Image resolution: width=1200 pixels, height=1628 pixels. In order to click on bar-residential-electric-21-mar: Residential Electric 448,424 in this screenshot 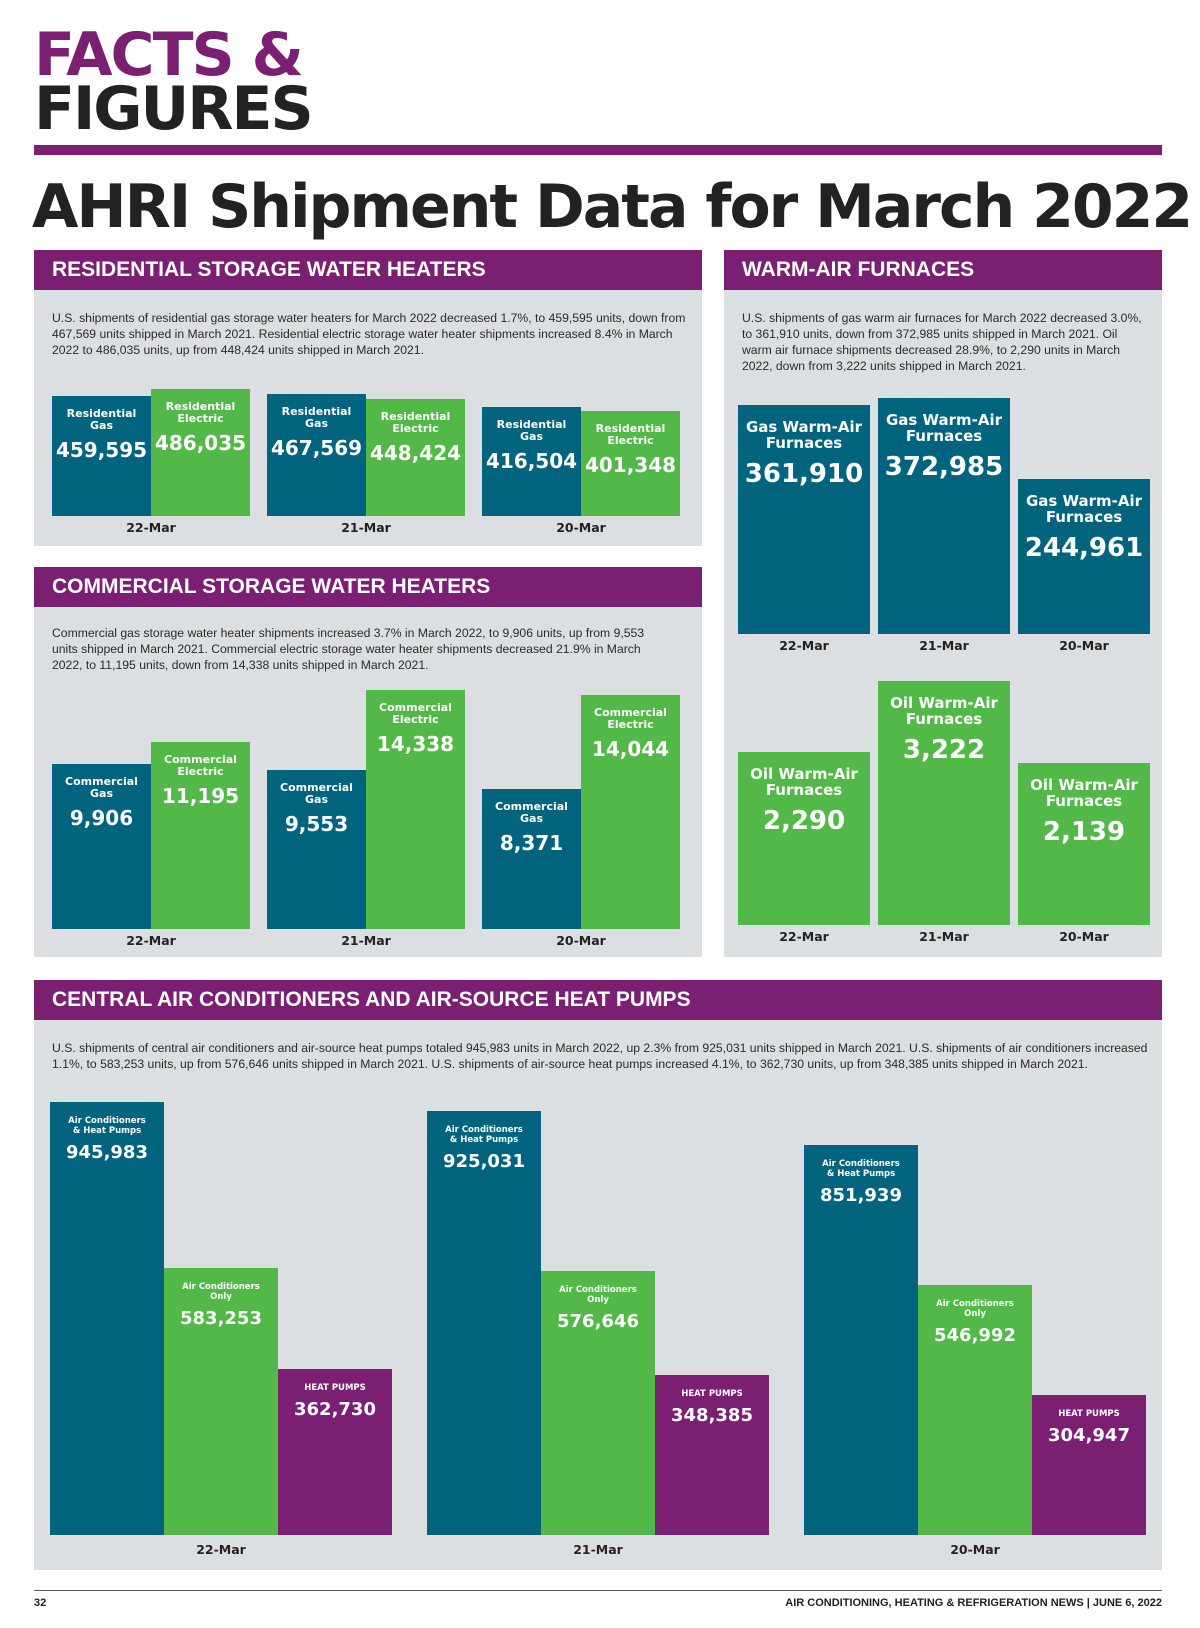, I will do `click(415, 457)`.